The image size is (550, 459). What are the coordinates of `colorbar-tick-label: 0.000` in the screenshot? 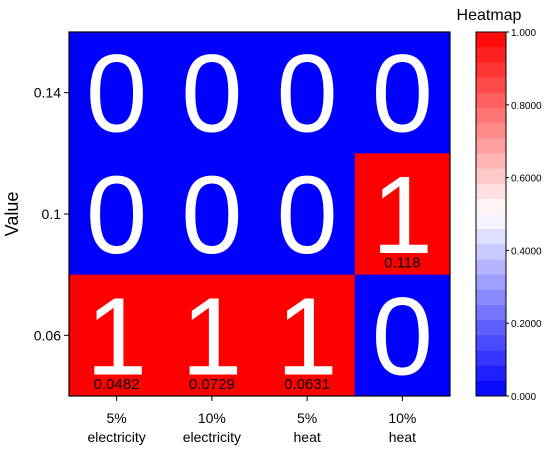 It's located at (523, 397).